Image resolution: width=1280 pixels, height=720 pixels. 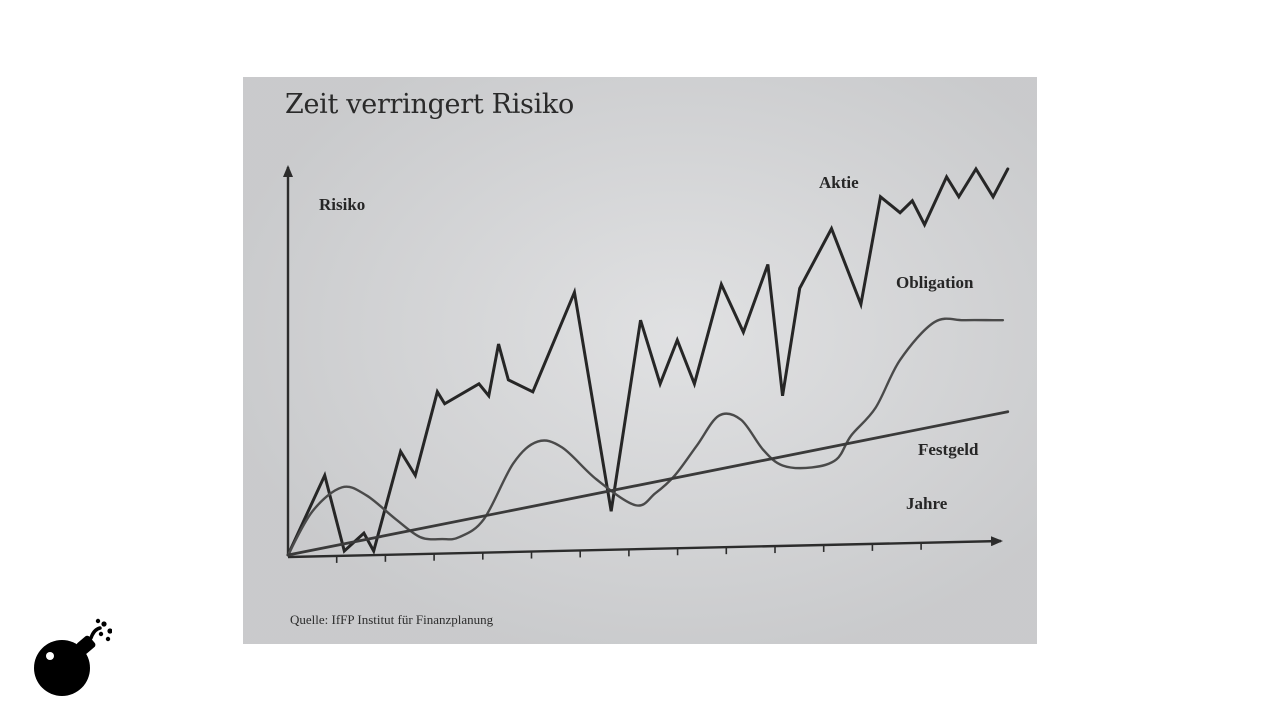 What do you see at coordinates (342, 204) in the screenshot?
I see `y-axis-label: Risiko` at bounding box center [342, 204].